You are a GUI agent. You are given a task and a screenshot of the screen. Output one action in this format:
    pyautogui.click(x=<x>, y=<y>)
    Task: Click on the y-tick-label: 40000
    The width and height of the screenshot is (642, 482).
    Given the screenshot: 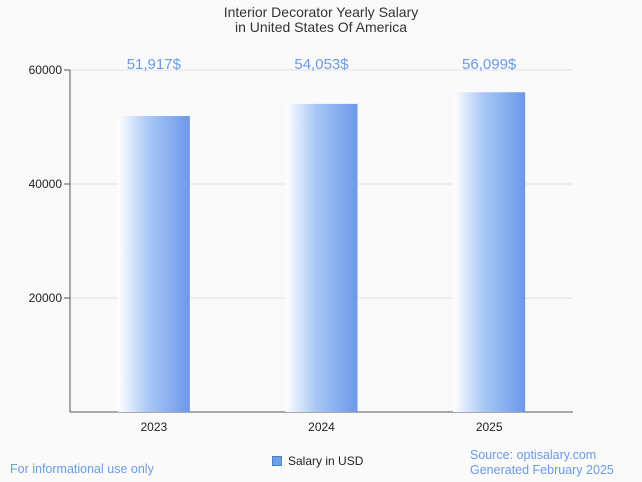 What is the action you would take?
    pyautogui.click(x=46, y=184)
    